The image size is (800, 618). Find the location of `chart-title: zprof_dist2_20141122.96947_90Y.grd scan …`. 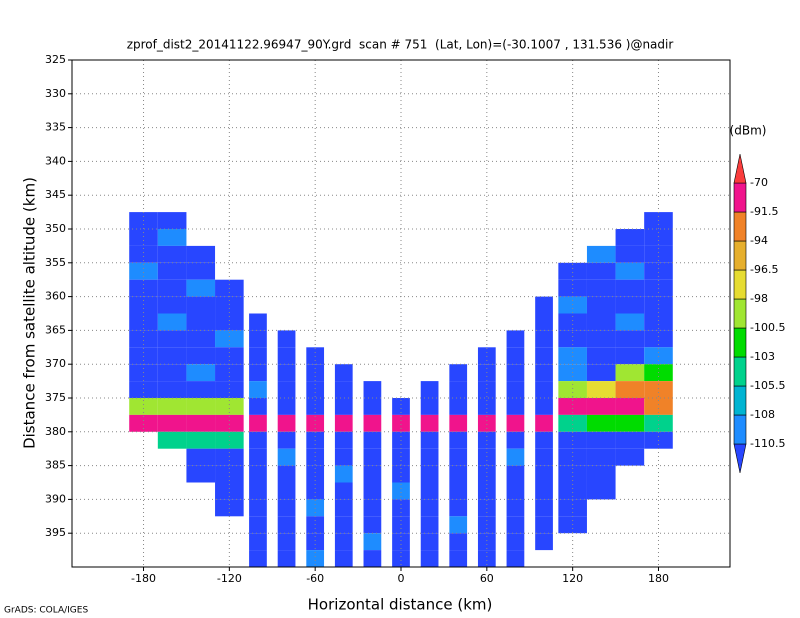

chart-title: zprof_dist2_20141122.96947_90Y.grd scan … is located at coordinates (400, 45).